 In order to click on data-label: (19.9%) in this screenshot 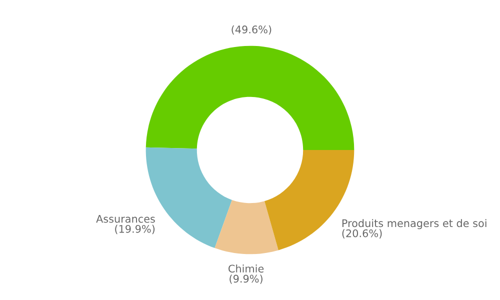, I will do `click(135, 229)`.